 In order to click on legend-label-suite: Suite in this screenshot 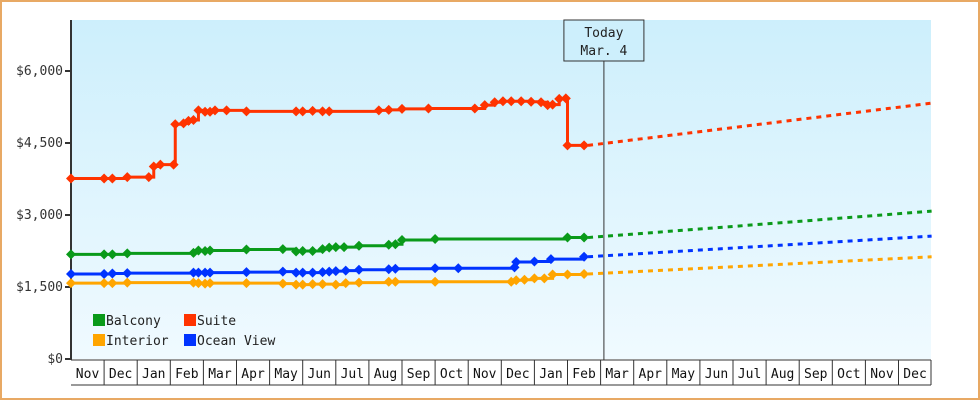, I will do `click(216, 321)`.